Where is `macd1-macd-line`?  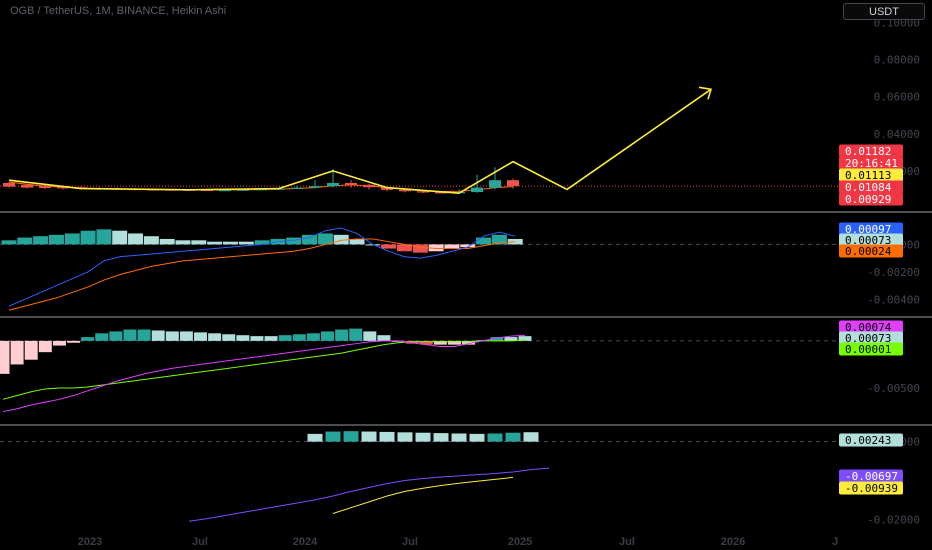 macd1-macd-line is located at coordinates (262, 267).